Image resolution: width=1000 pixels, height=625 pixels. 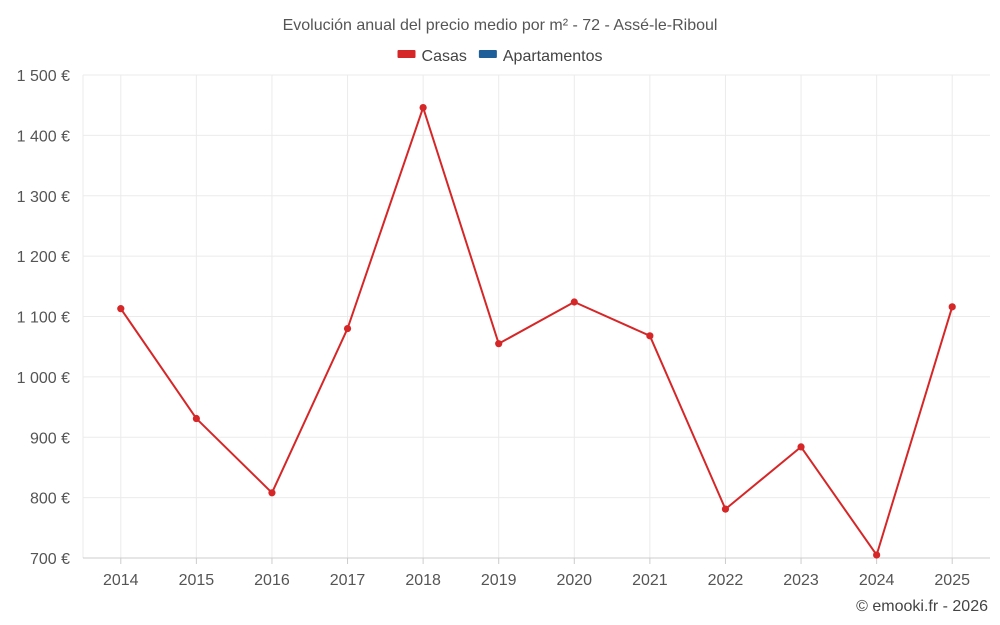 What do you see at coordinates (43, 257) in the screenshot?
I see `y-tick-label: 1 200 €` at bounding box center [43, 257].